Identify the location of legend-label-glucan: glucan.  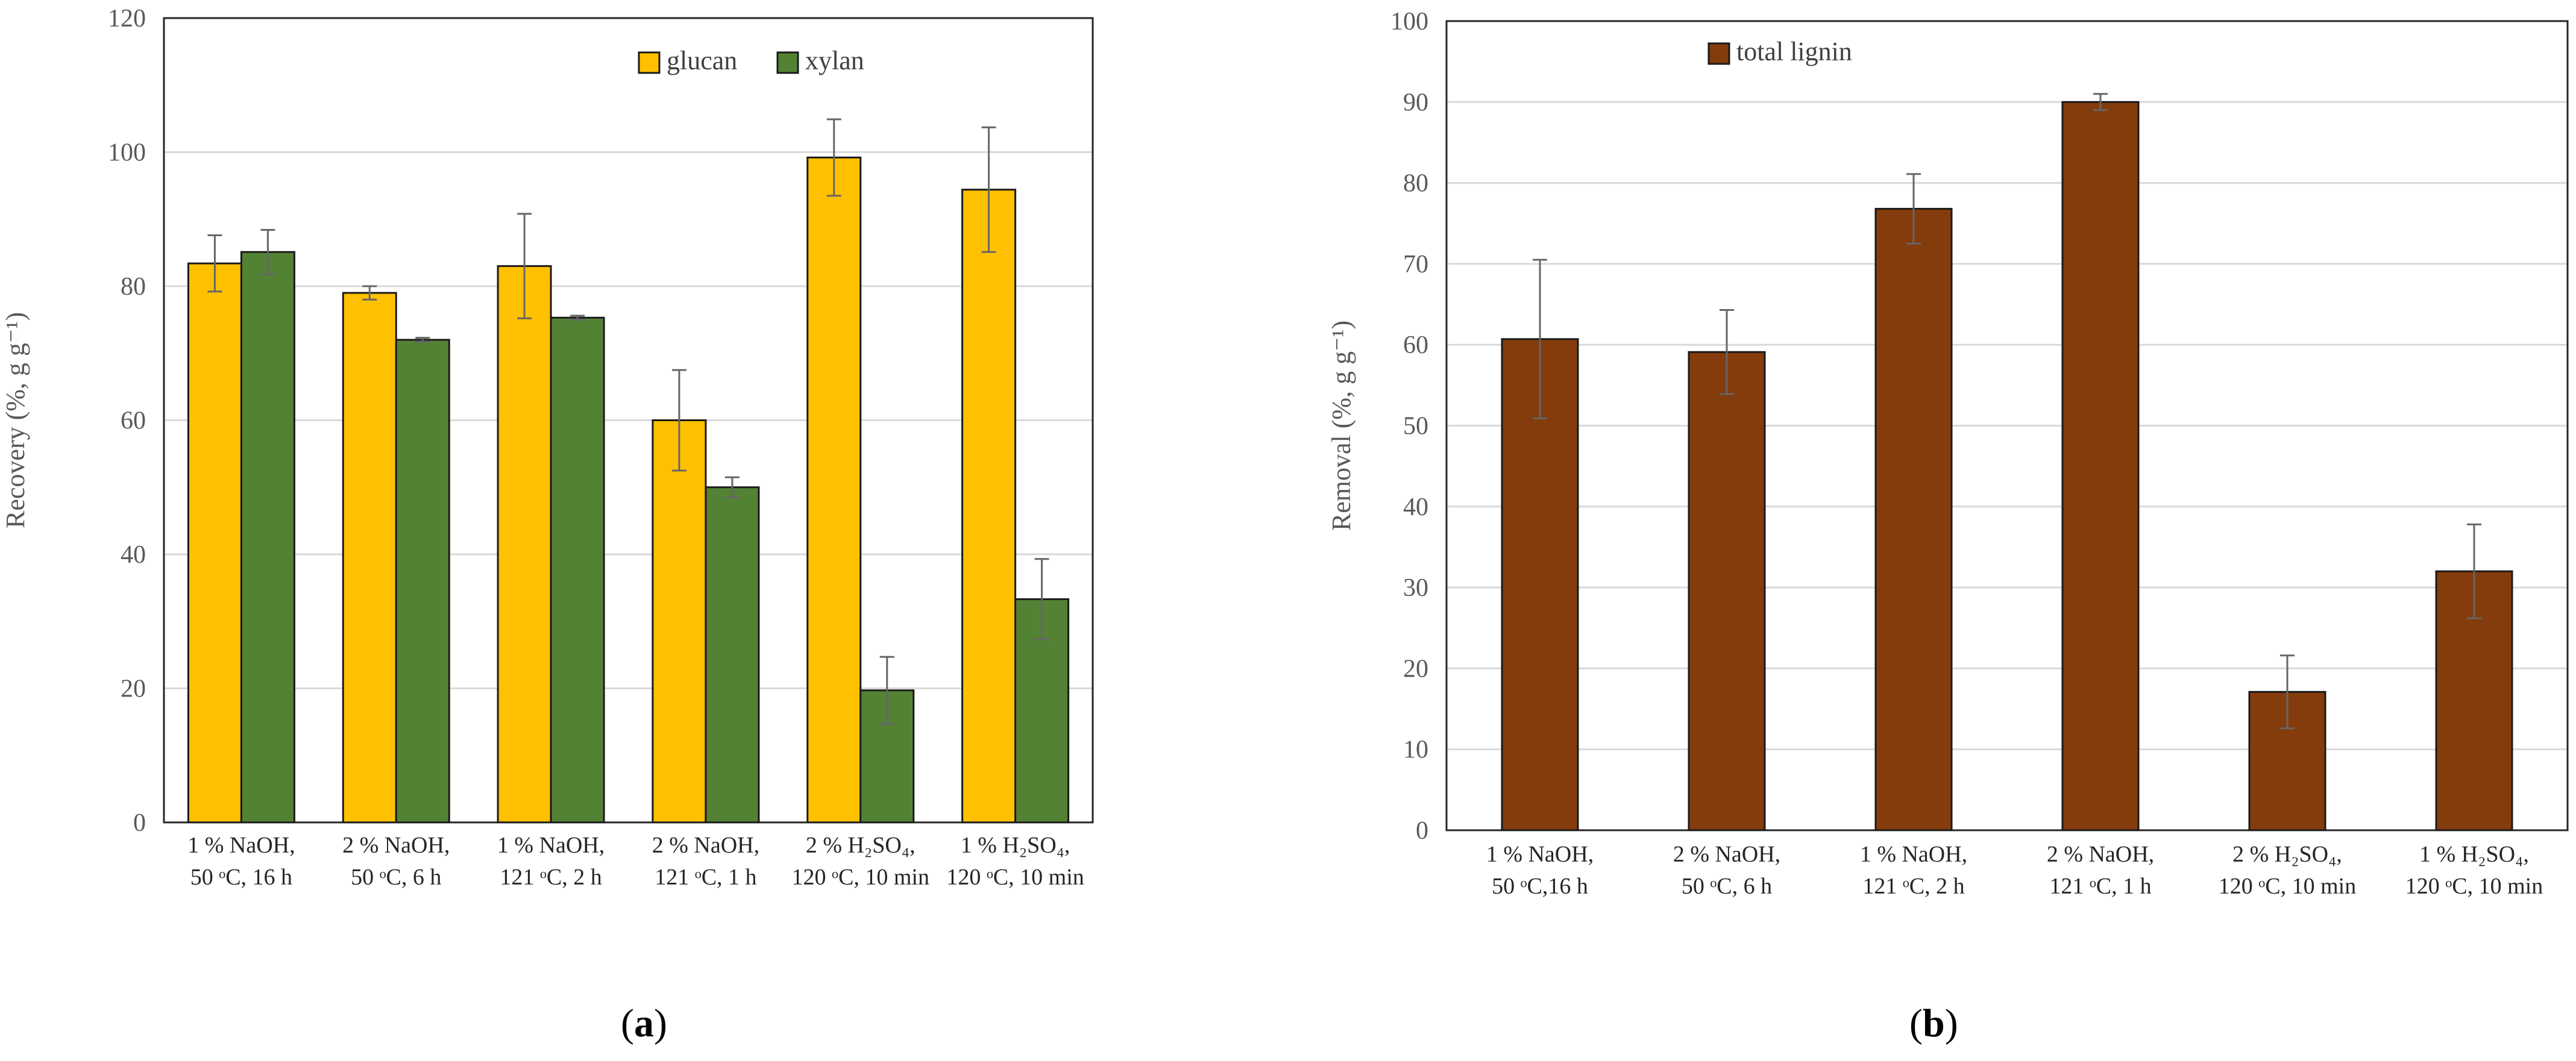
(702, 60).